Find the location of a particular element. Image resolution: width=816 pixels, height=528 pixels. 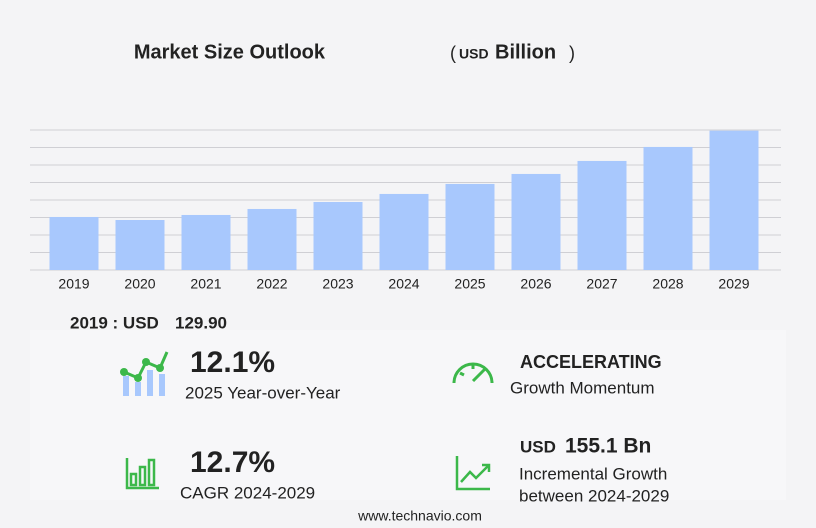

stat-value: 155.1 Bn is located at coordinates (608, 446).